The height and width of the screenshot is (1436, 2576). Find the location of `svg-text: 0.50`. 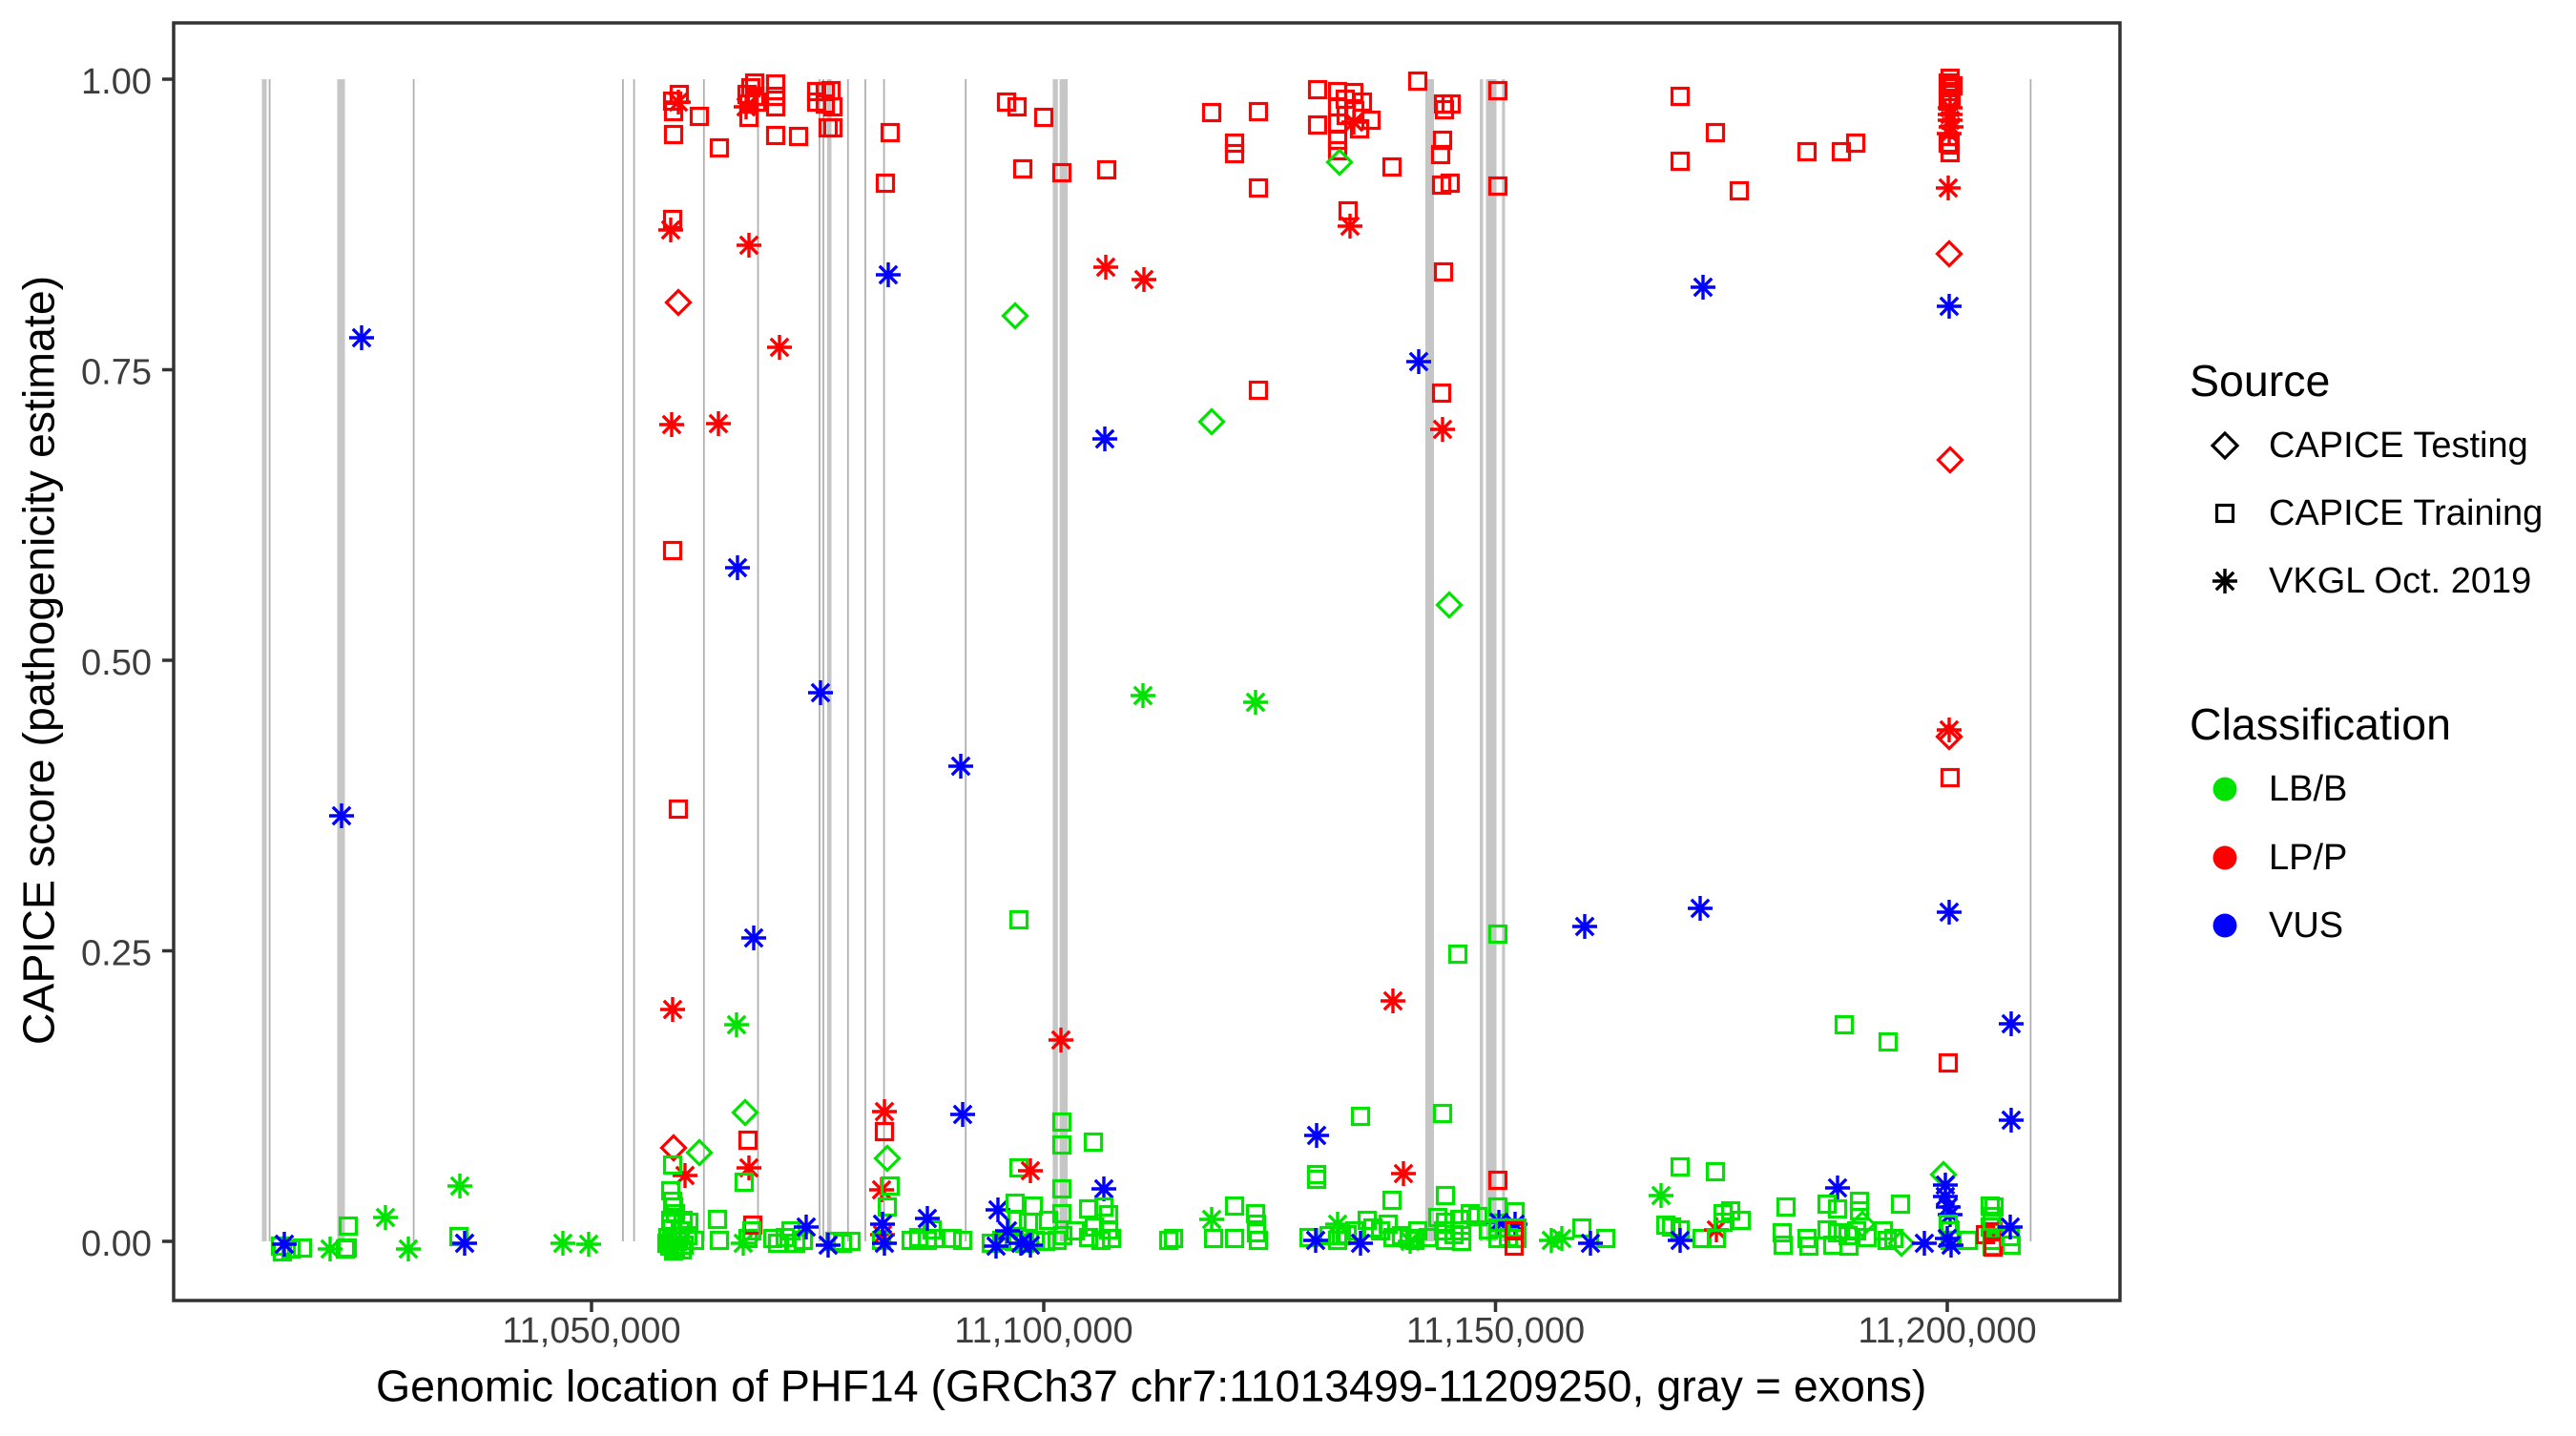

svg-text: 0.50 is located at coordinates (116, 663).